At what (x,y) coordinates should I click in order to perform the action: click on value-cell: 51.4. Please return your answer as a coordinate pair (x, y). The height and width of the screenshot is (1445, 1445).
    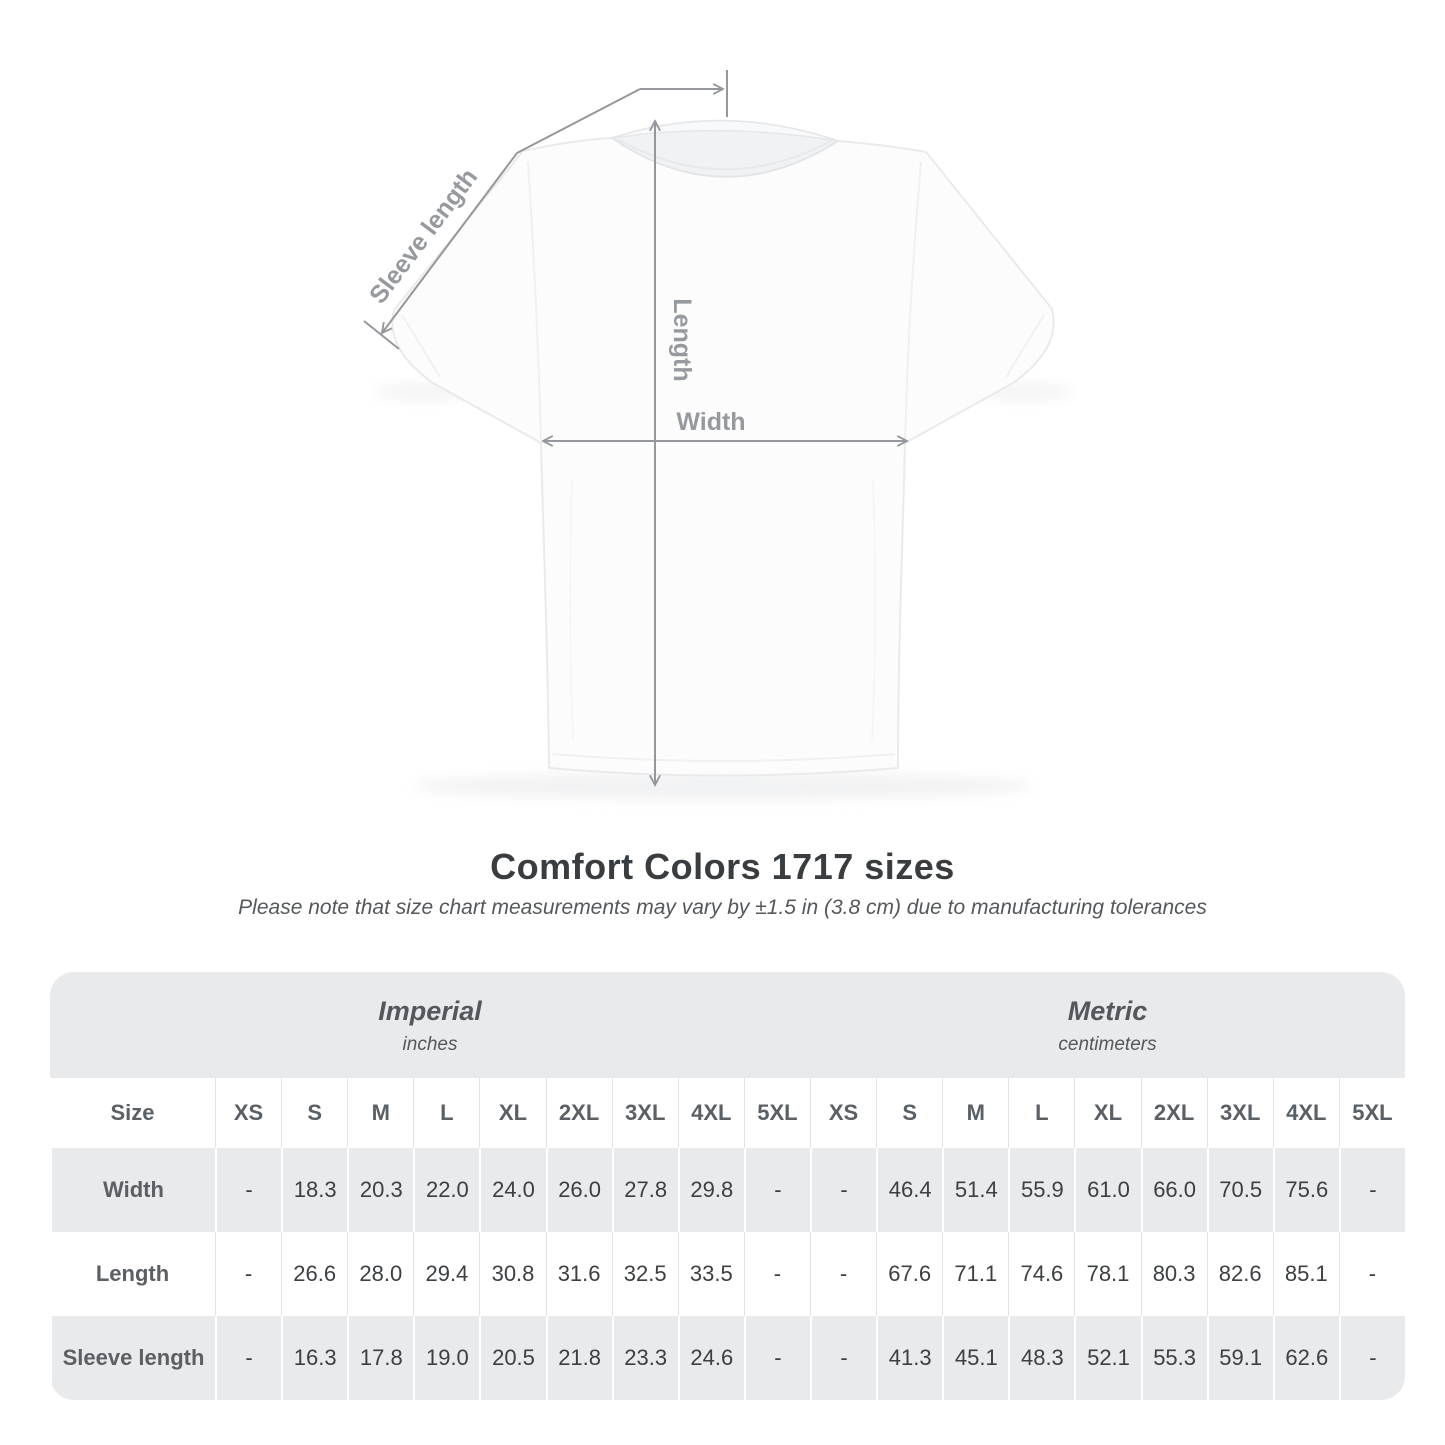
    Looking at the image, I should click on (975, 1190).